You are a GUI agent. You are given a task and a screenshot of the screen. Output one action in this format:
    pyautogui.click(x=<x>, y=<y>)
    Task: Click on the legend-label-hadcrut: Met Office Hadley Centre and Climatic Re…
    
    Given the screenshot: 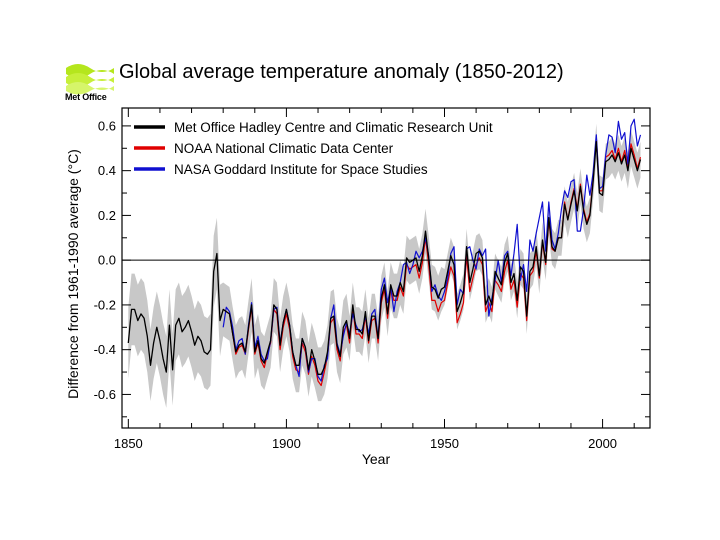 What is the action you would take?
    pyautogui.click(x=333, y=127)
    